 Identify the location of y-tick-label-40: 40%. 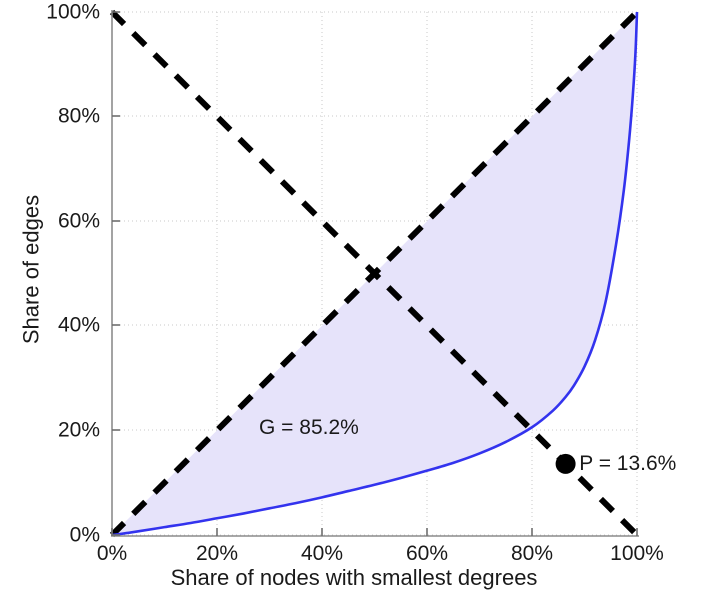
(78, 325).